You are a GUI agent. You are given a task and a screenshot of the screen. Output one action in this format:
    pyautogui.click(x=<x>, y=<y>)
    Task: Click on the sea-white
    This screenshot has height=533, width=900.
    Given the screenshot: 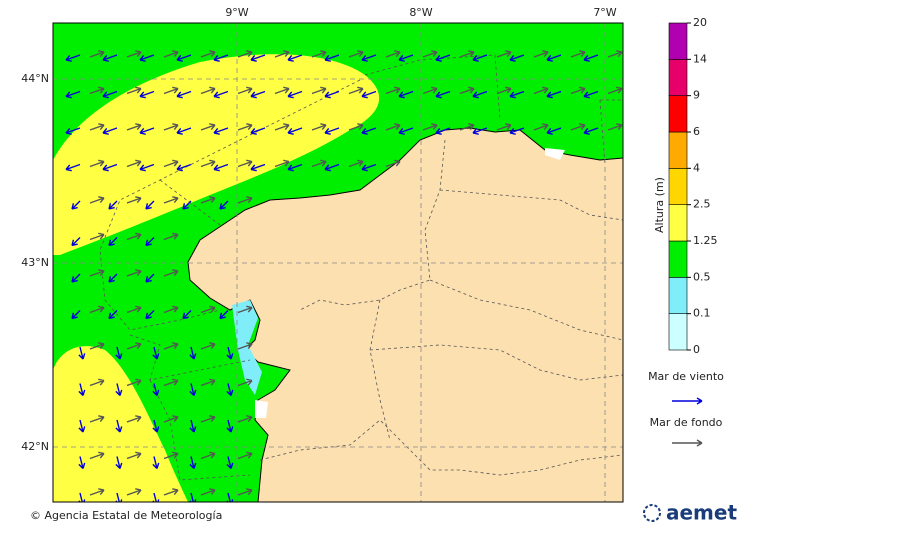 What is the action you would take?
    pyautogui.click(x=555, y=154)
    